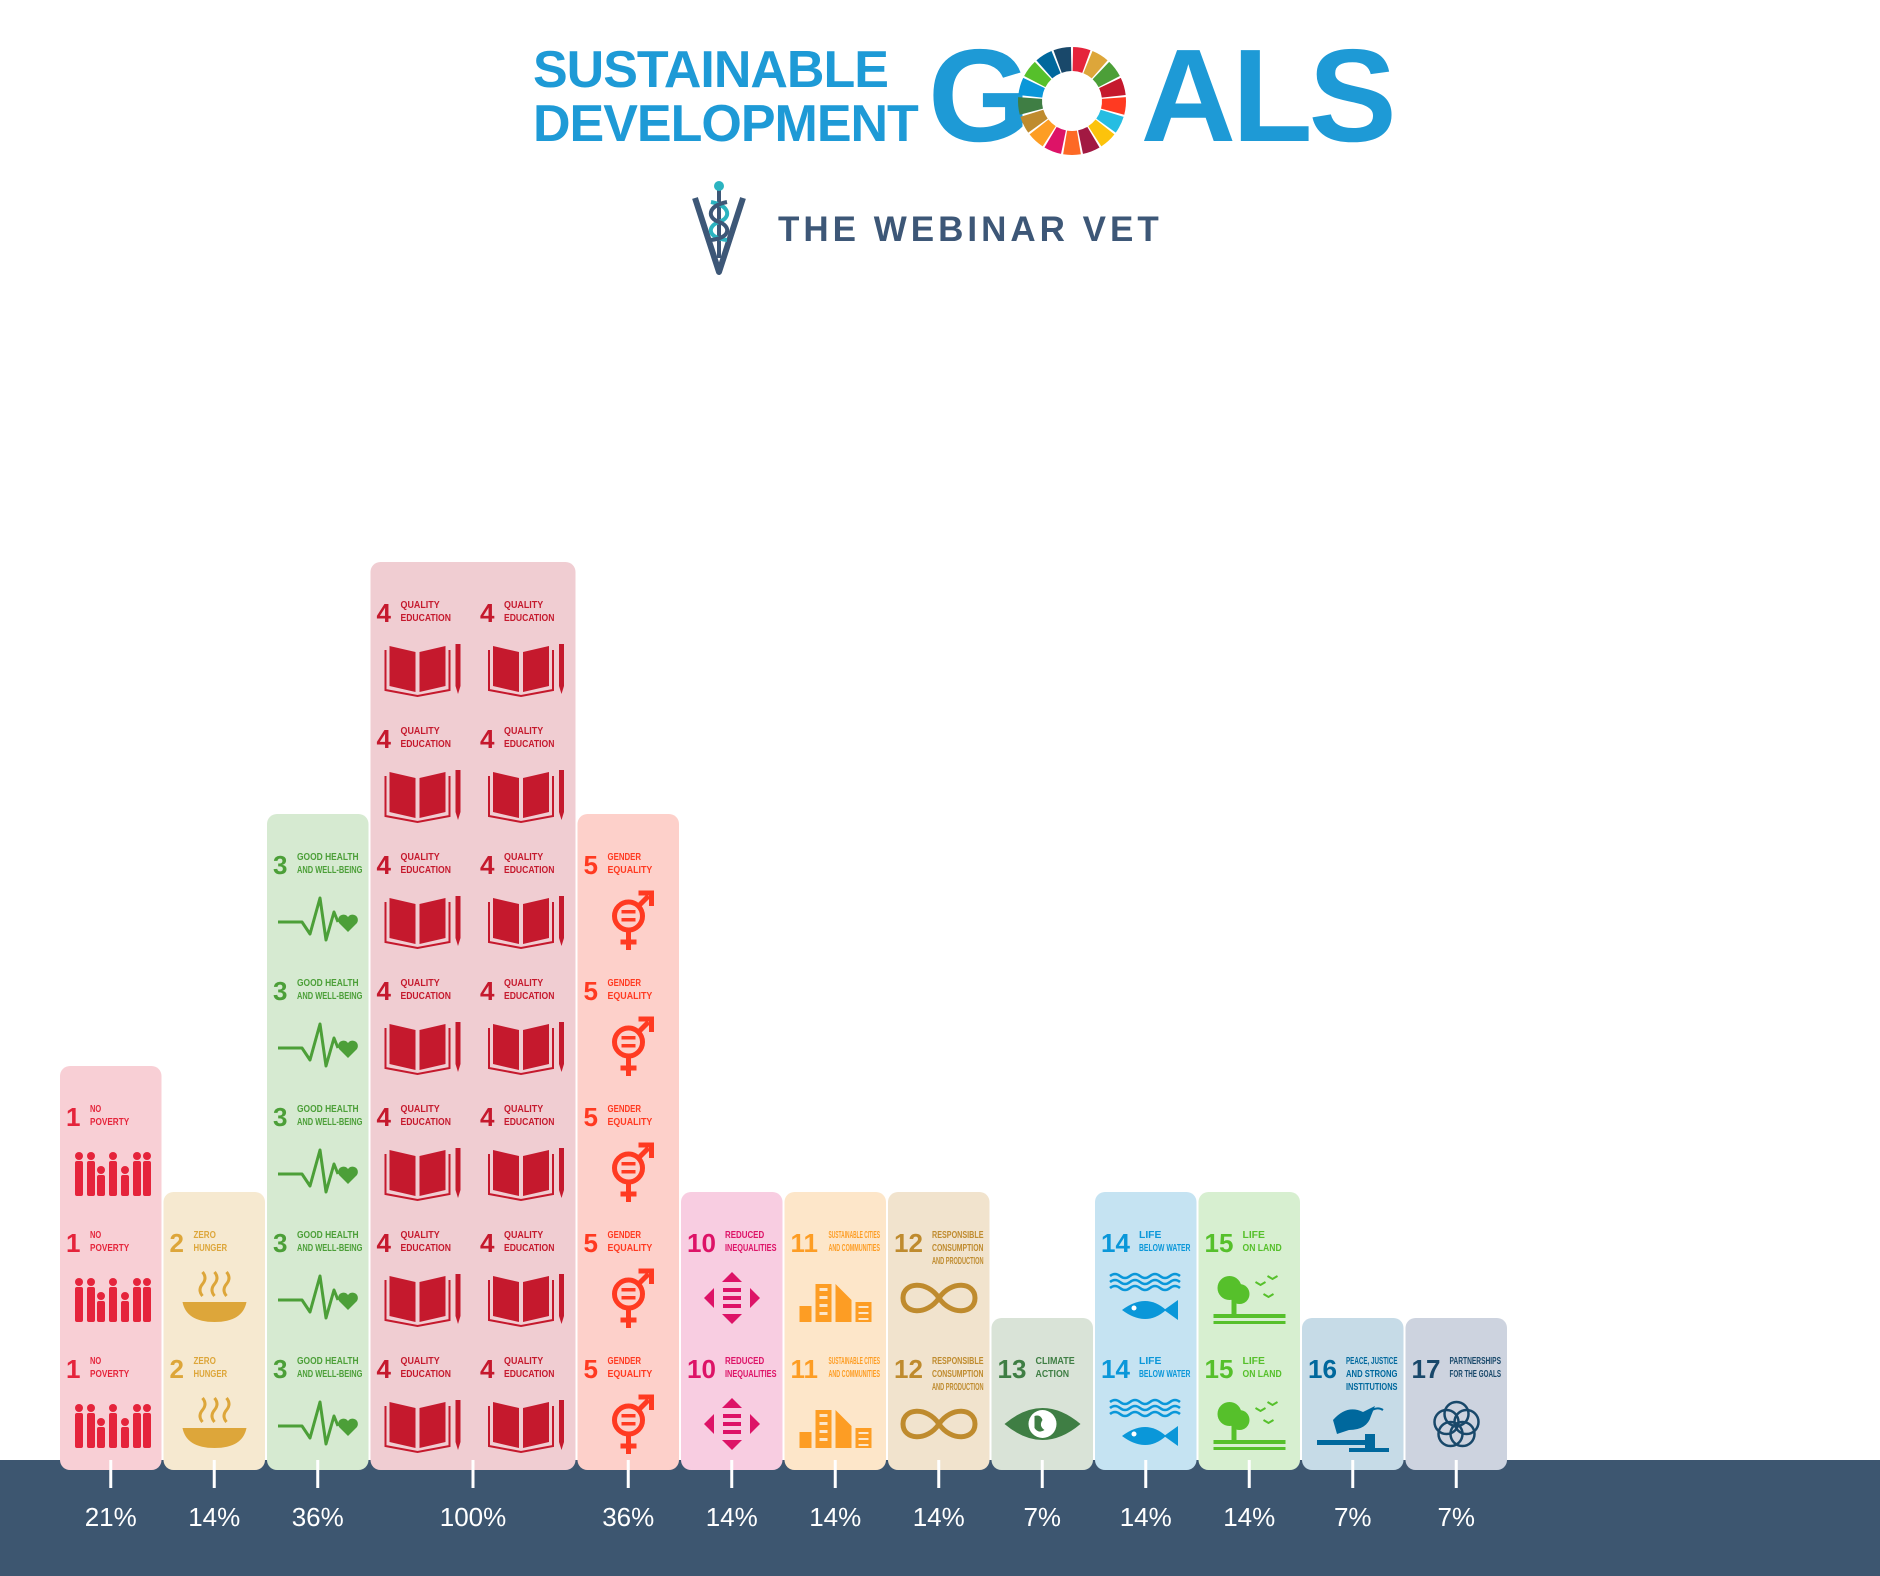  What do you see at coordinates (214, 1422) in the screenshot?
I see `bowl-icon` at bounding box center [214, 1422].